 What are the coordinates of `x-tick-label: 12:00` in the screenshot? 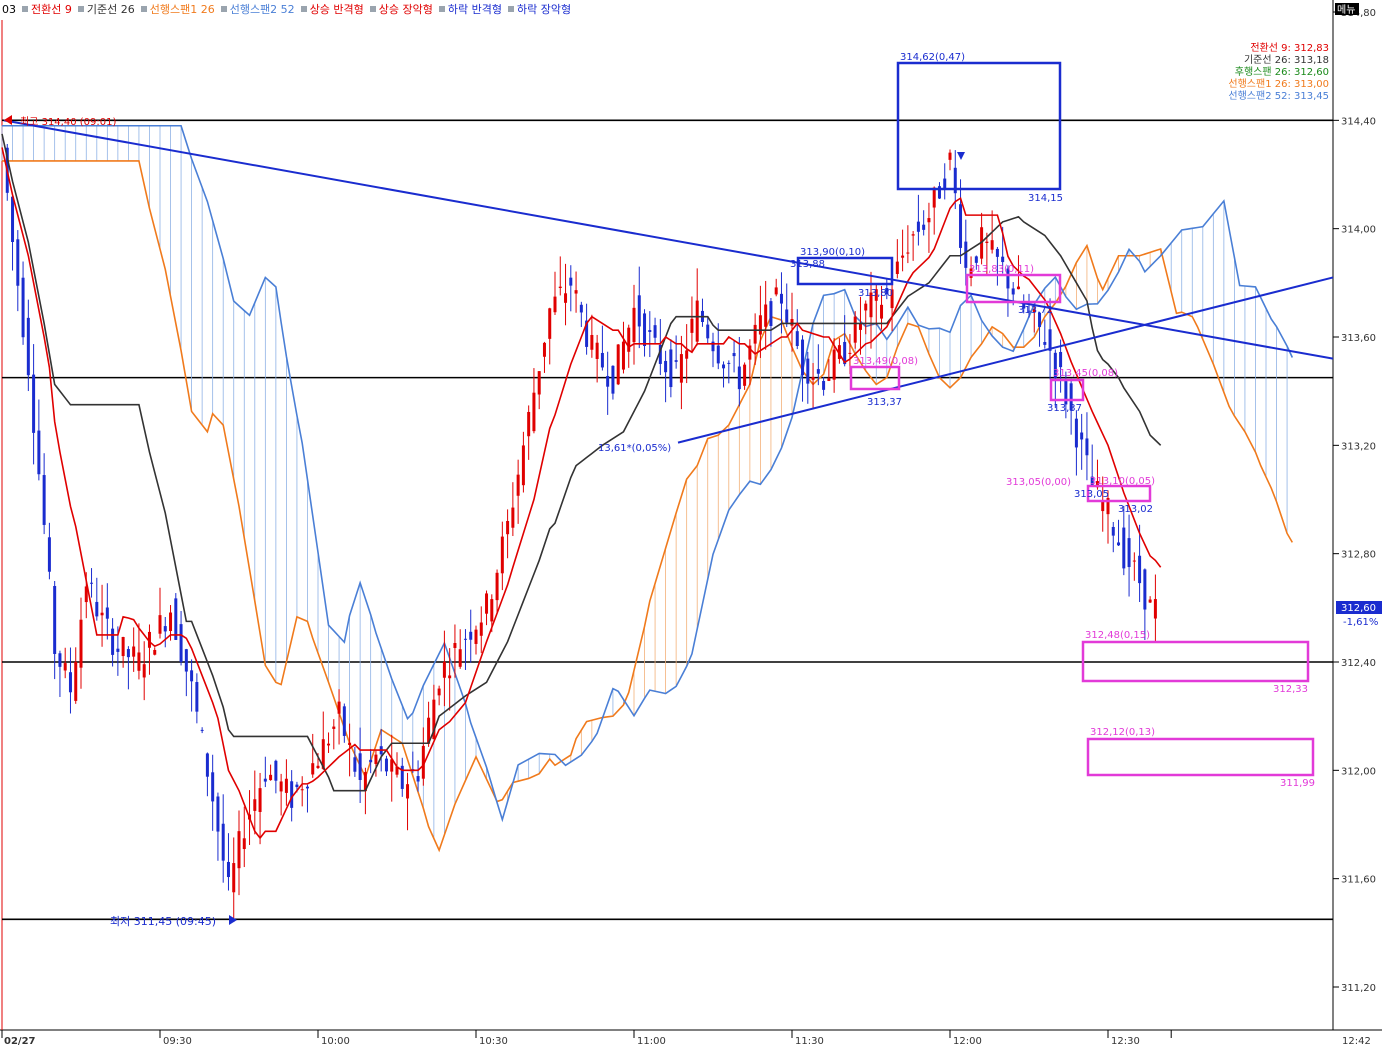 It's located at (967, 1041).